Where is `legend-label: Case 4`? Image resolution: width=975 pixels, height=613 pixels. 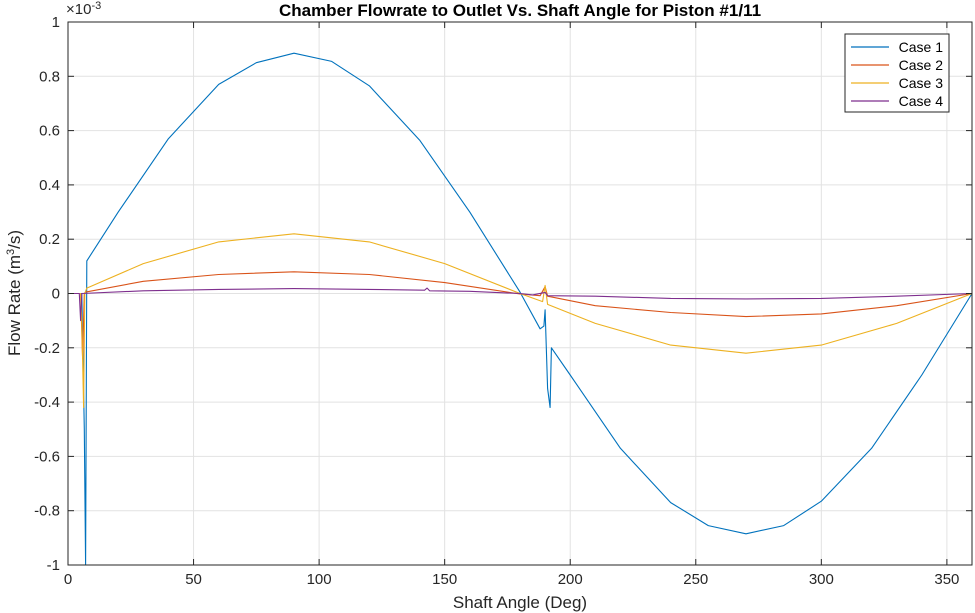 legend-label: Case 4 is located at coordinates (921, 101).